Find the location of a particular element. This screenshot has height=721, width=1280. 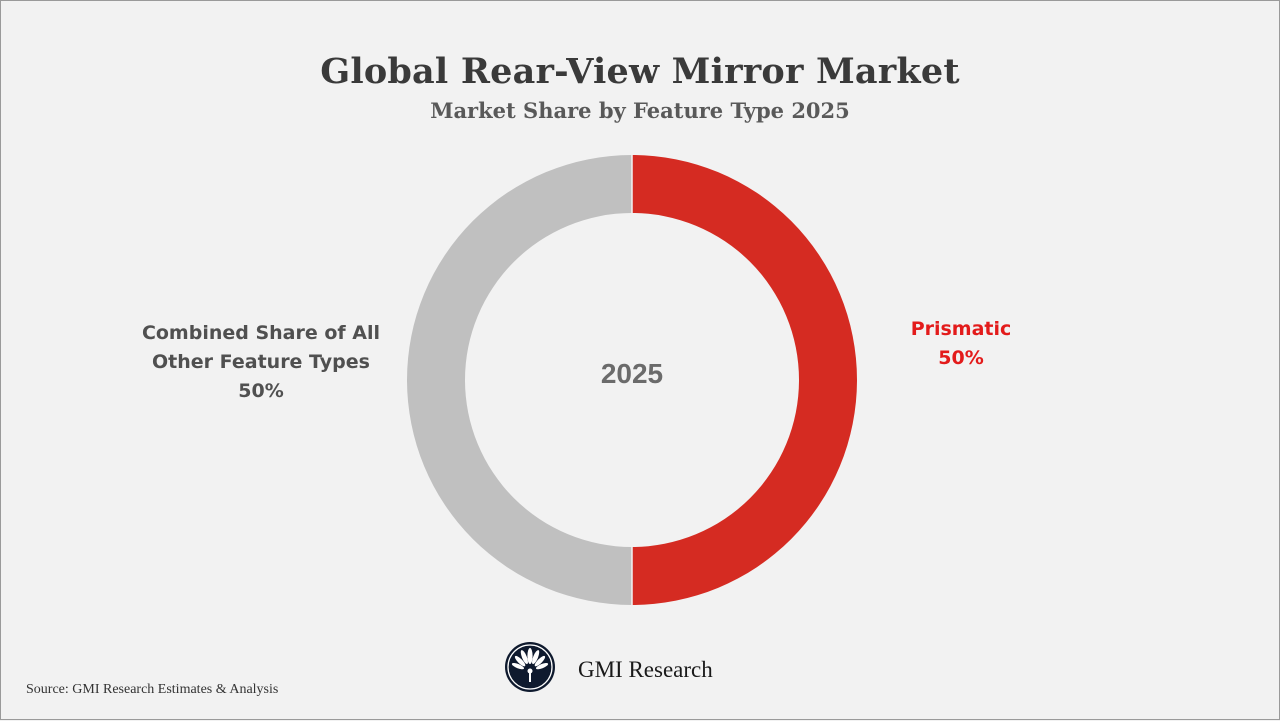

donut-segment-prismatic is located at coordinates (744, 380).